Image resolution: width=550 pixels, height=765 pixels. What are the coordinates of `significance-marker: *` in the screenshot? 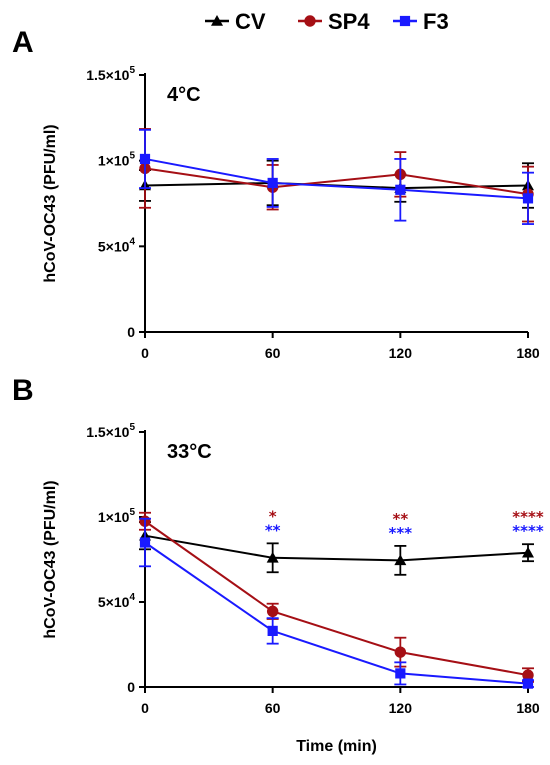 It's located at (273, 516).